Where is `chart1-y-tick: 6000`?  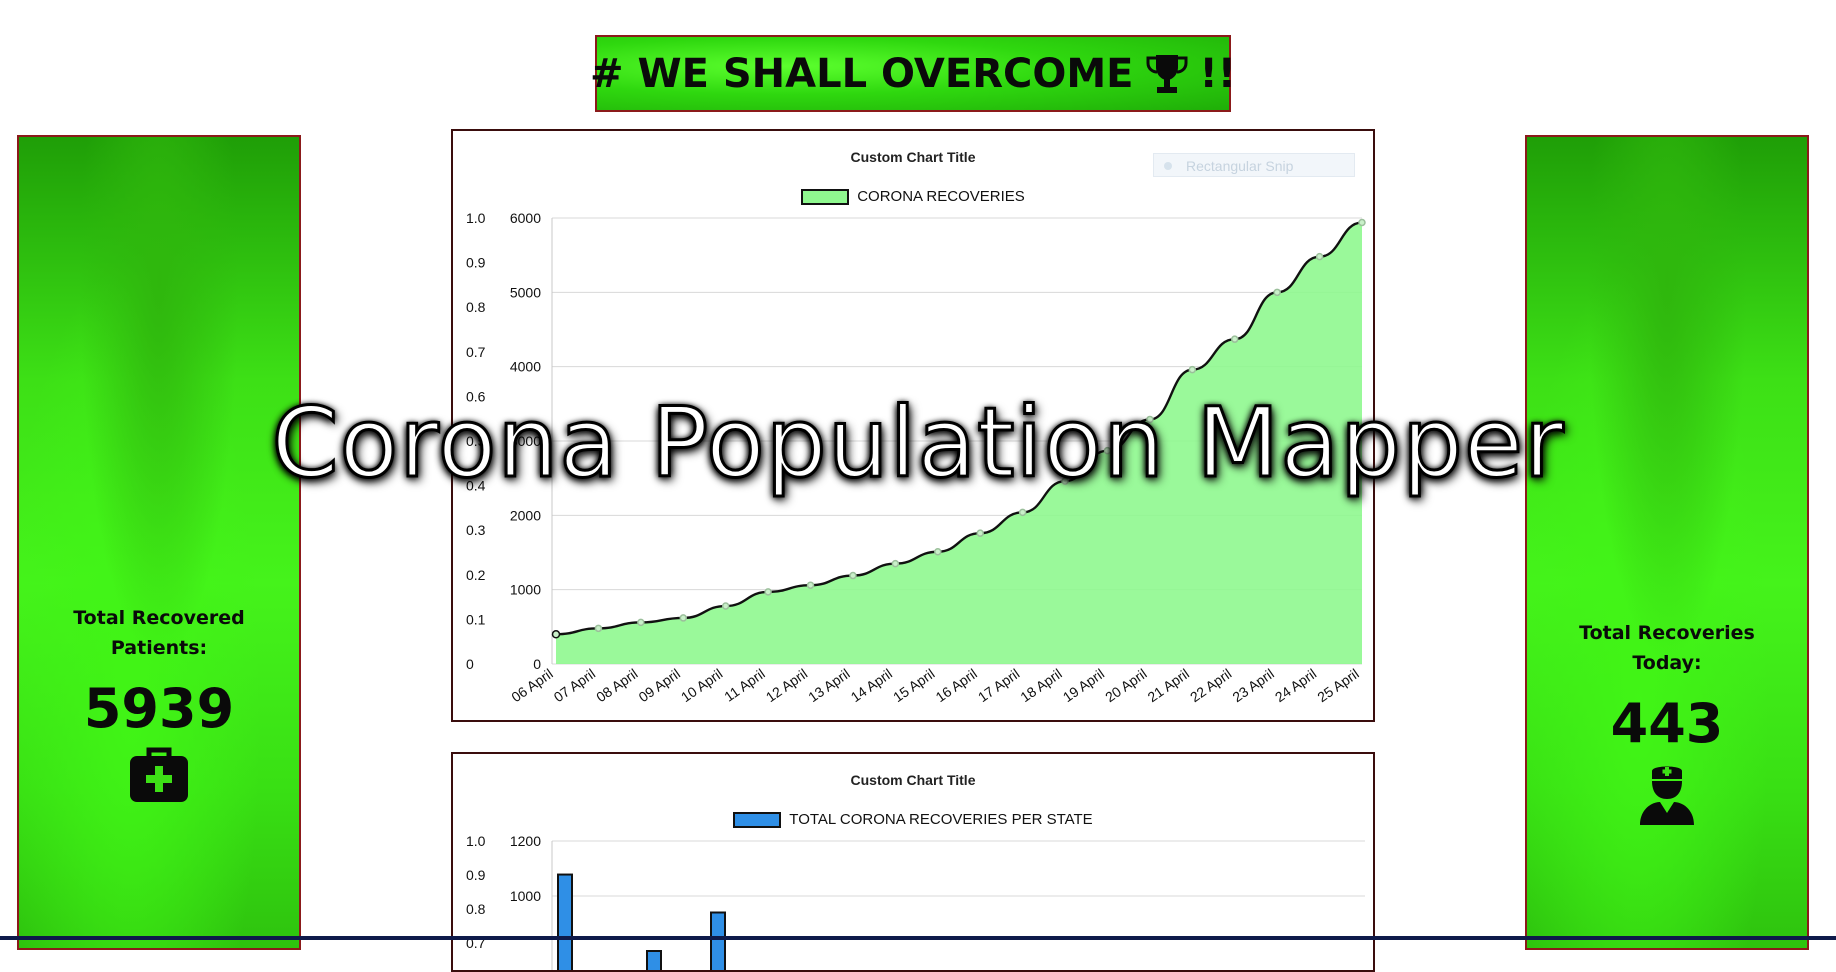
chart1-y-tick: 6000 is located at coordinates (525, 218).